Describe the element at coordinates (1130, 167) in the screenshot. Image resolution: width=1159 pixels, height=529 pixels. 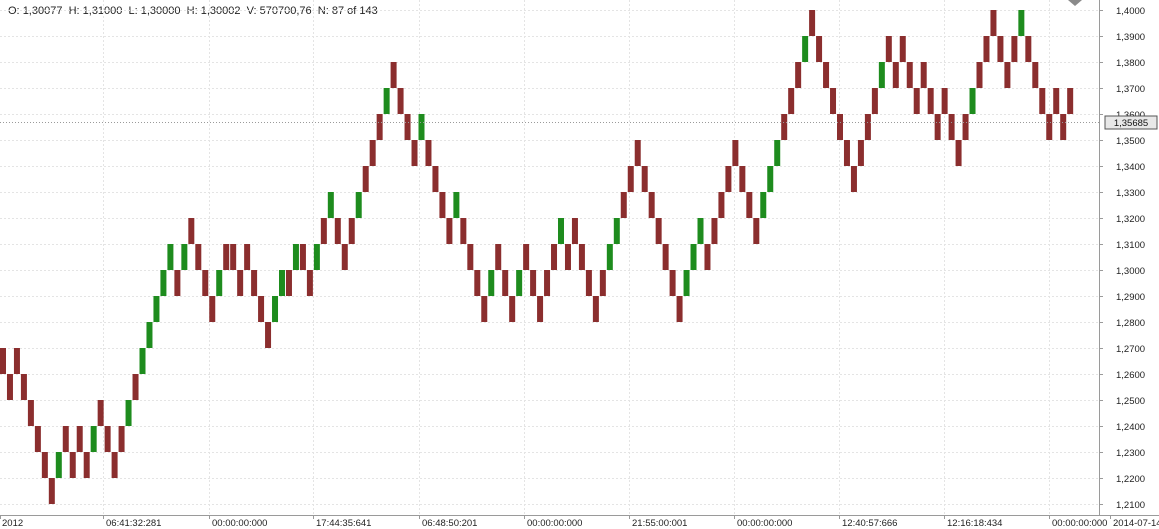
I see `y-tick-label: 1,3400` at that location.